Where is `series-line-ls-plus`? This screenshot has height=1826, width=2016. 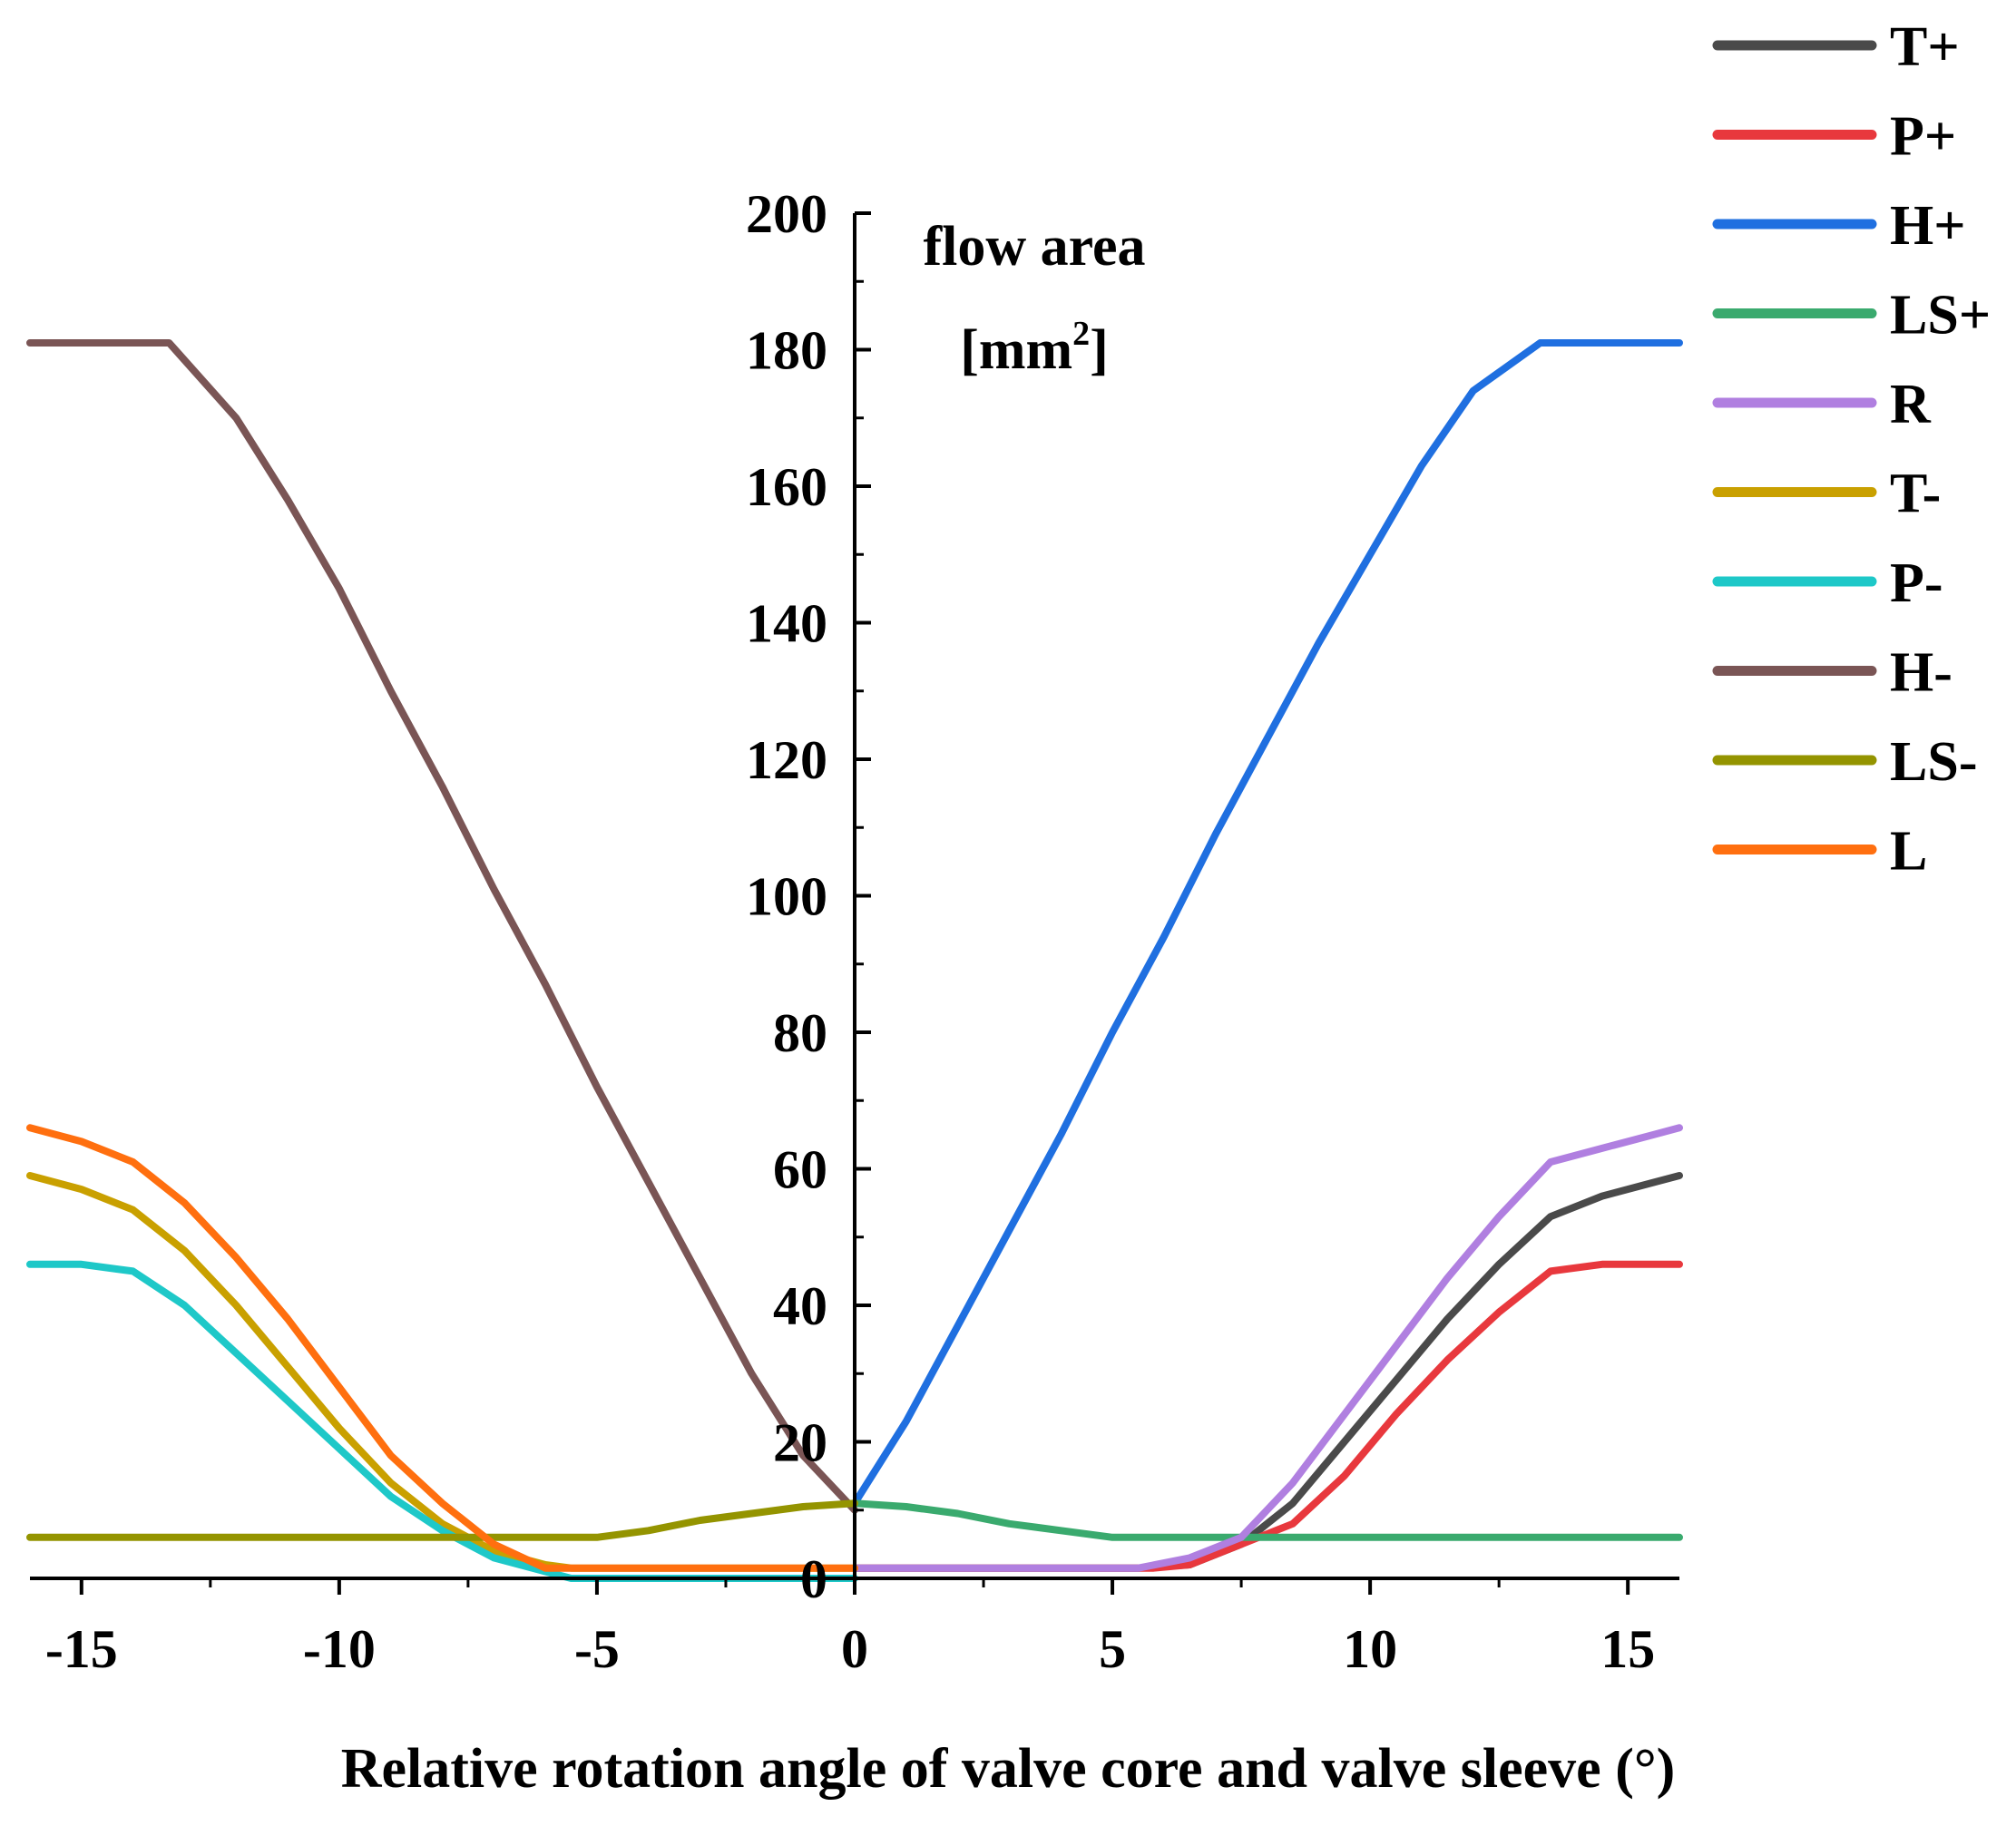
series-line-ls-plus is located at coordinates (1267, 1520).